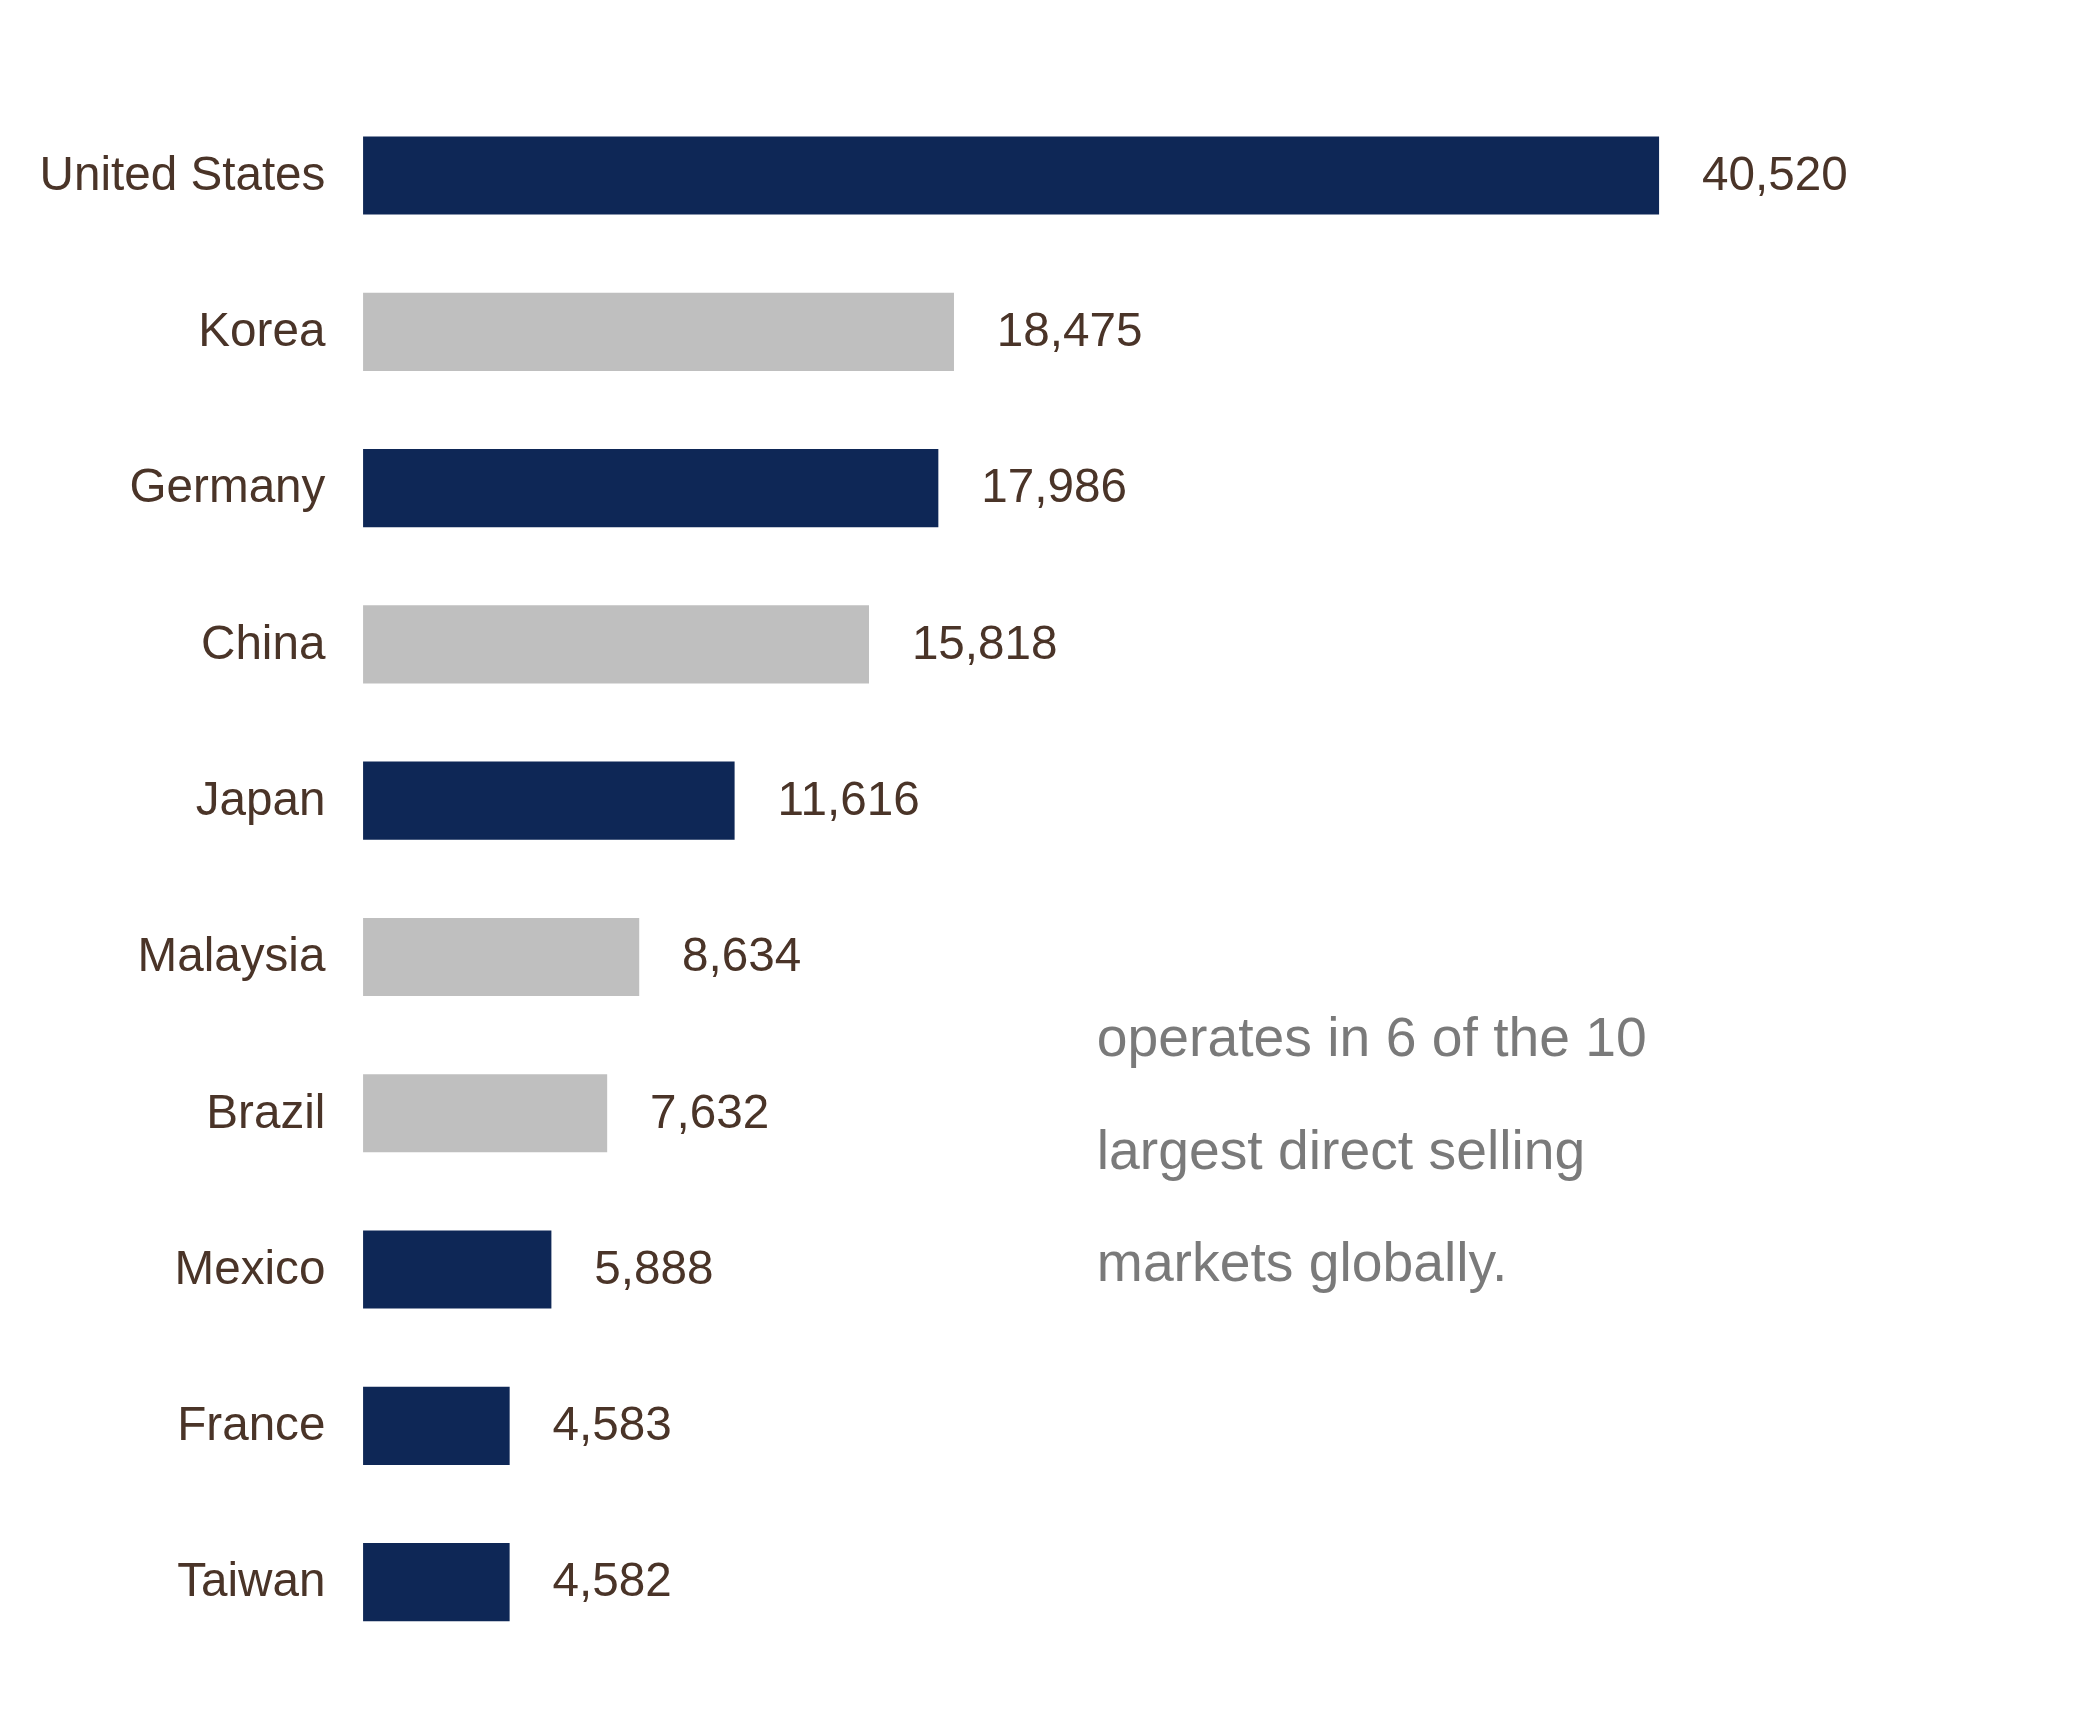 The height and width of the screenshot is (1713, 2086). I want to click on y-tick-label: United States, so click(182, 173).